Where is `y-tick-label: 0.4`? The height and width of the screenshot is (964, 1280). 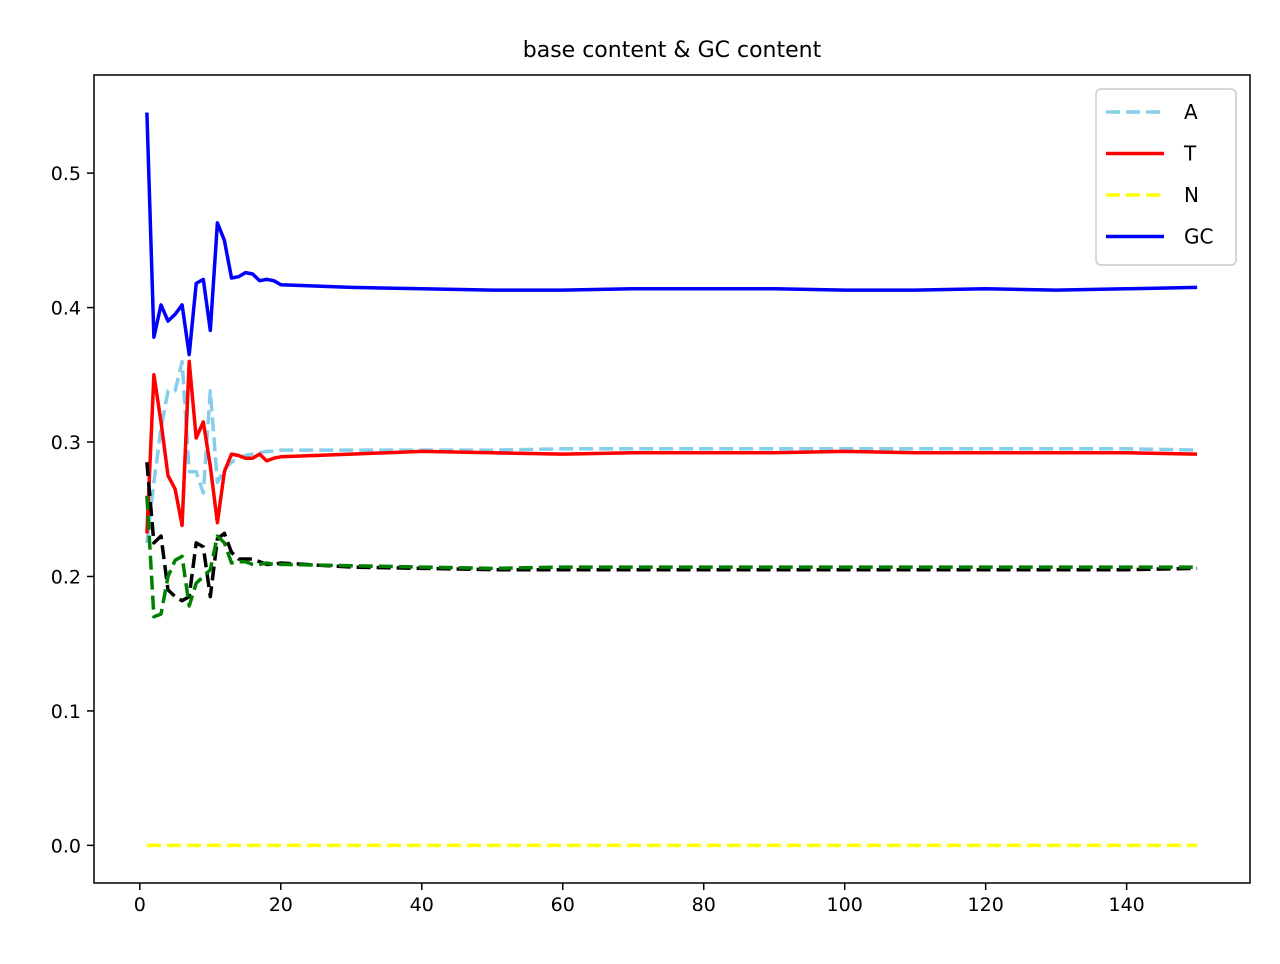
y-tick-label: 0.4 is located at coordinates (66, 309).